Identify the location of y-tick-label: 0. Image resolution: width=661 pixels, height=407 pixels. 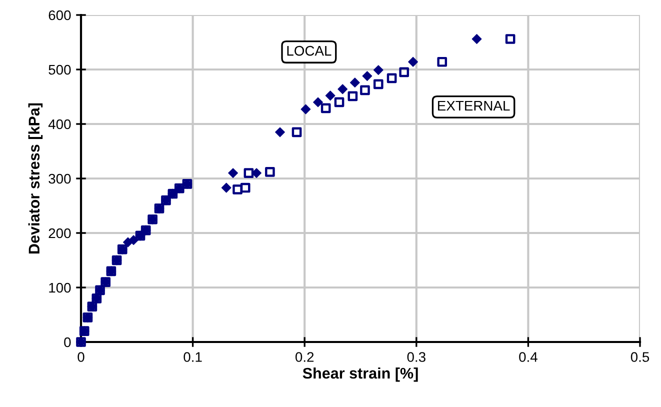
(67, 342).